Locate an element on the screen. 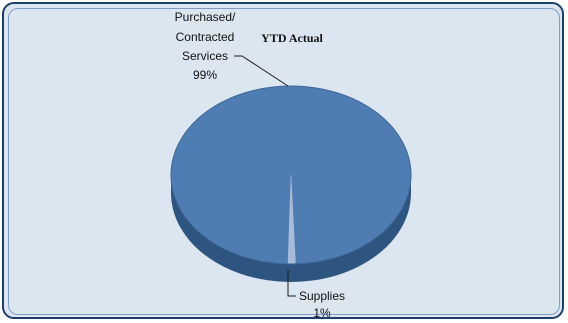 The width and height of the screenshot is (568, 323). slice-percent-label-supplies: 1% is located at coordinates (322, 313).